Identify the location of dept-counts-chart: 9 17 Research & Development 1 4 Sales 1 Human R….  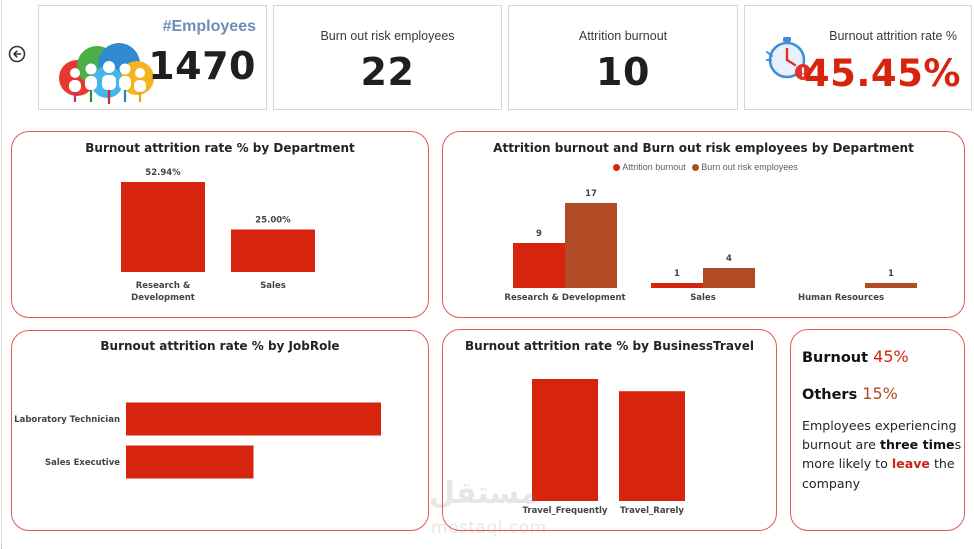
(710, 246).